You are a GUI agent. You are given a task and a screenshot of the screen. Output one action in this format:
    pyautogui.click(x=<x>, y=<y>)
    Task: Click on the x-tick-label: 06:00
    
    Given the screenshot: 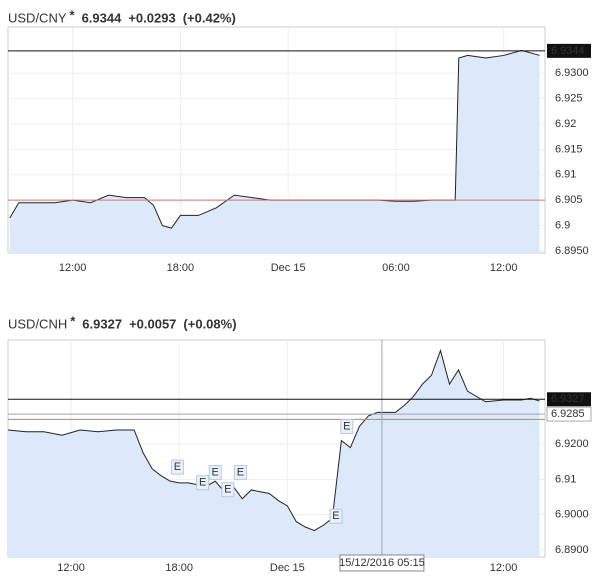 What is the action you would take?
    pyautogui.click(x=396, y=268)
    